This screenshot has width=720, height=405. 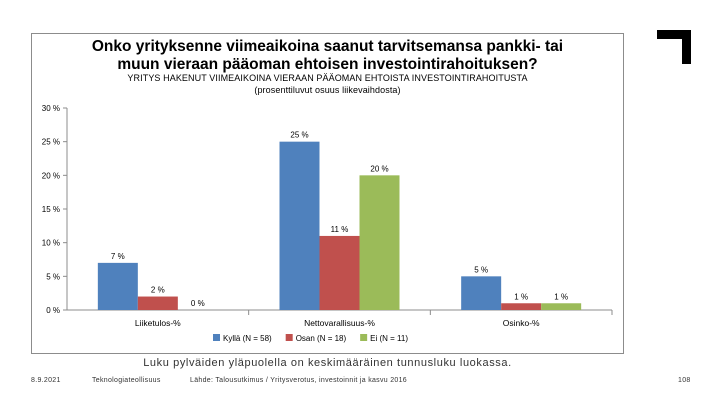 I want to click on legend-label: Ei (N = 11), so click(x=389, y=338).